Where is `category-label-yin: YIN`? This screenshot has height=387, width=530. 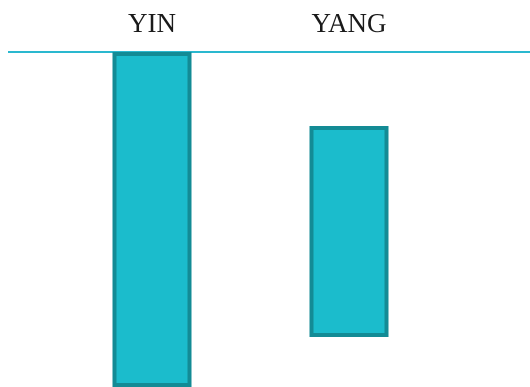 category-label-yin: YIN is located at coordinates (152, 23).